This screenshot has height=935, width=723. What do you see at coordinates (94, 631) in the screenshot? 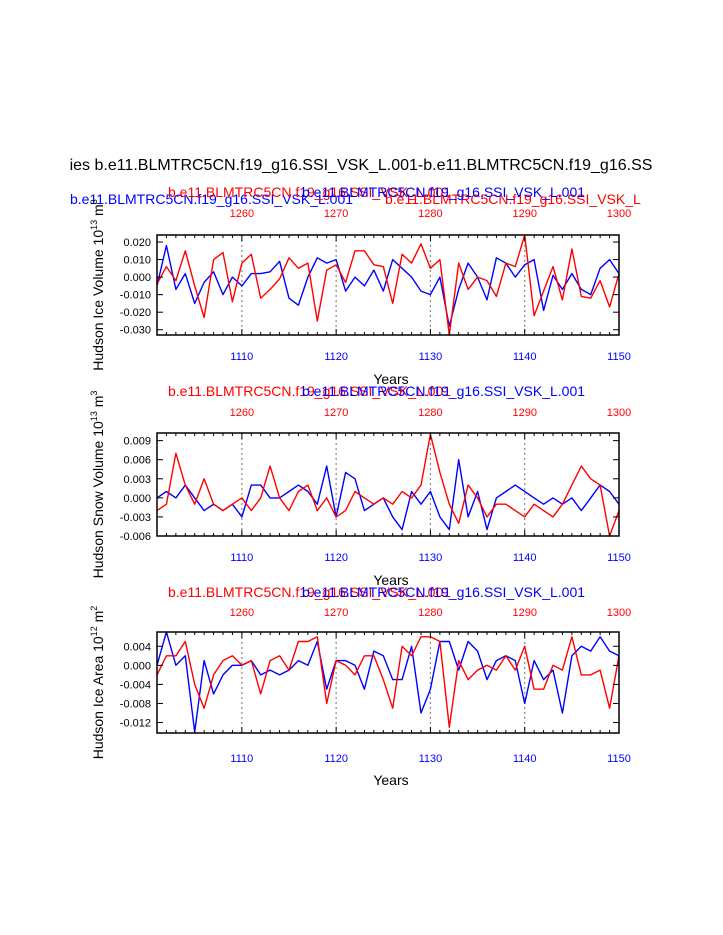
I see `y-axis-label-part: 12` at bounding box center [94, 631].